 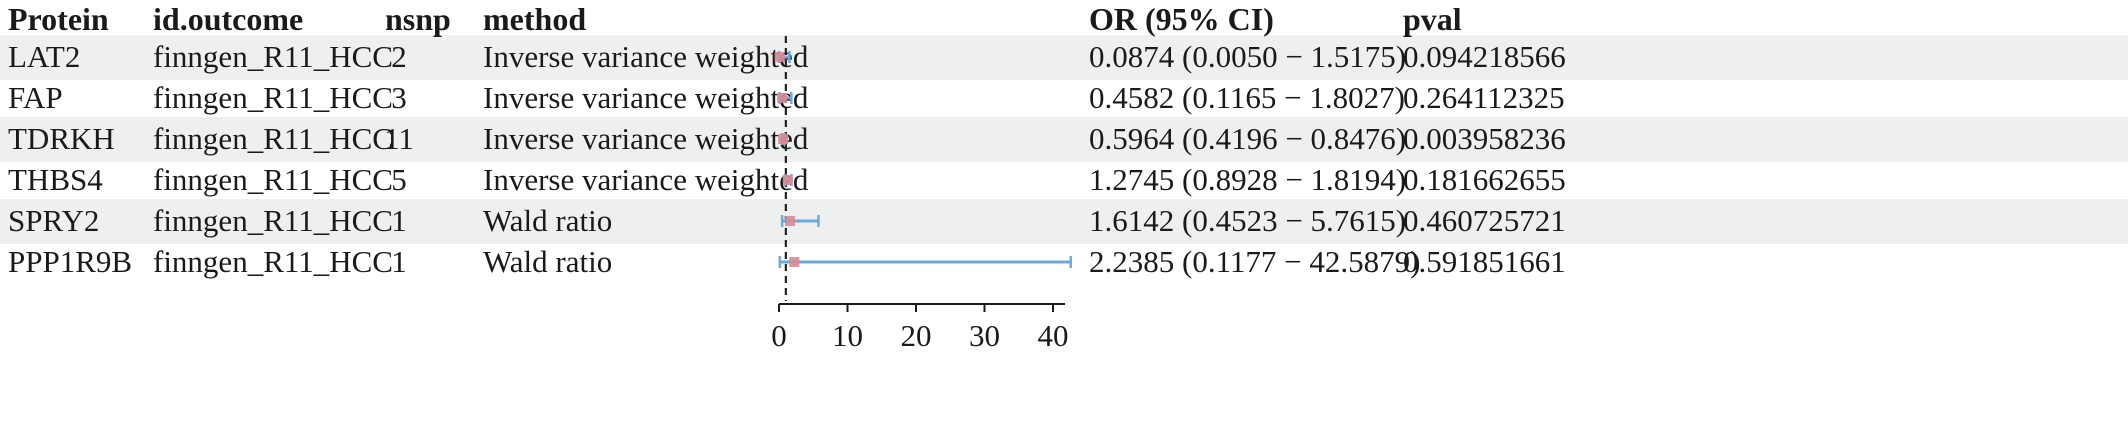 I want to click on cell-pval: 0.591851661, so click(x=1484, y=261).